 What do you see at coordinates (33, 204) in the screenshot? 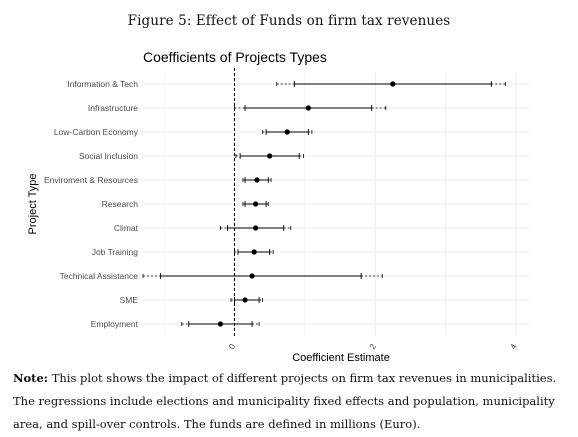
I see `y-axis-label: Project Type` at bounding box center [33, 204].